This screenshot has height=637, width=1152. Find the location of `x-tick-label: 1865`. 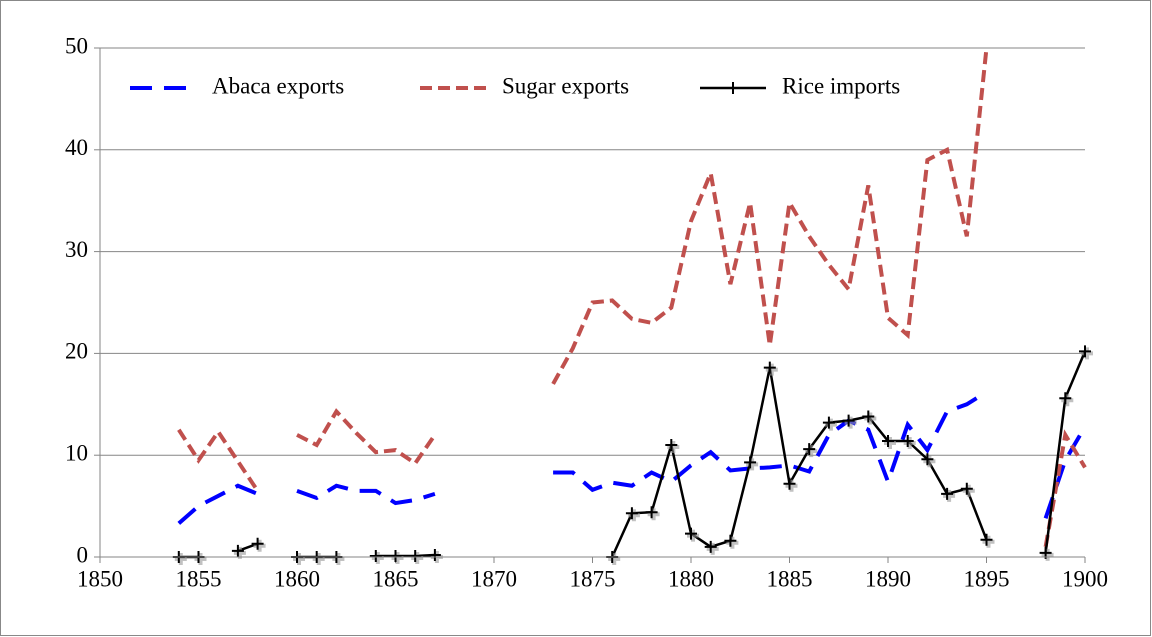

x-tick-label: 1865 is located at coordinates (396, 578).